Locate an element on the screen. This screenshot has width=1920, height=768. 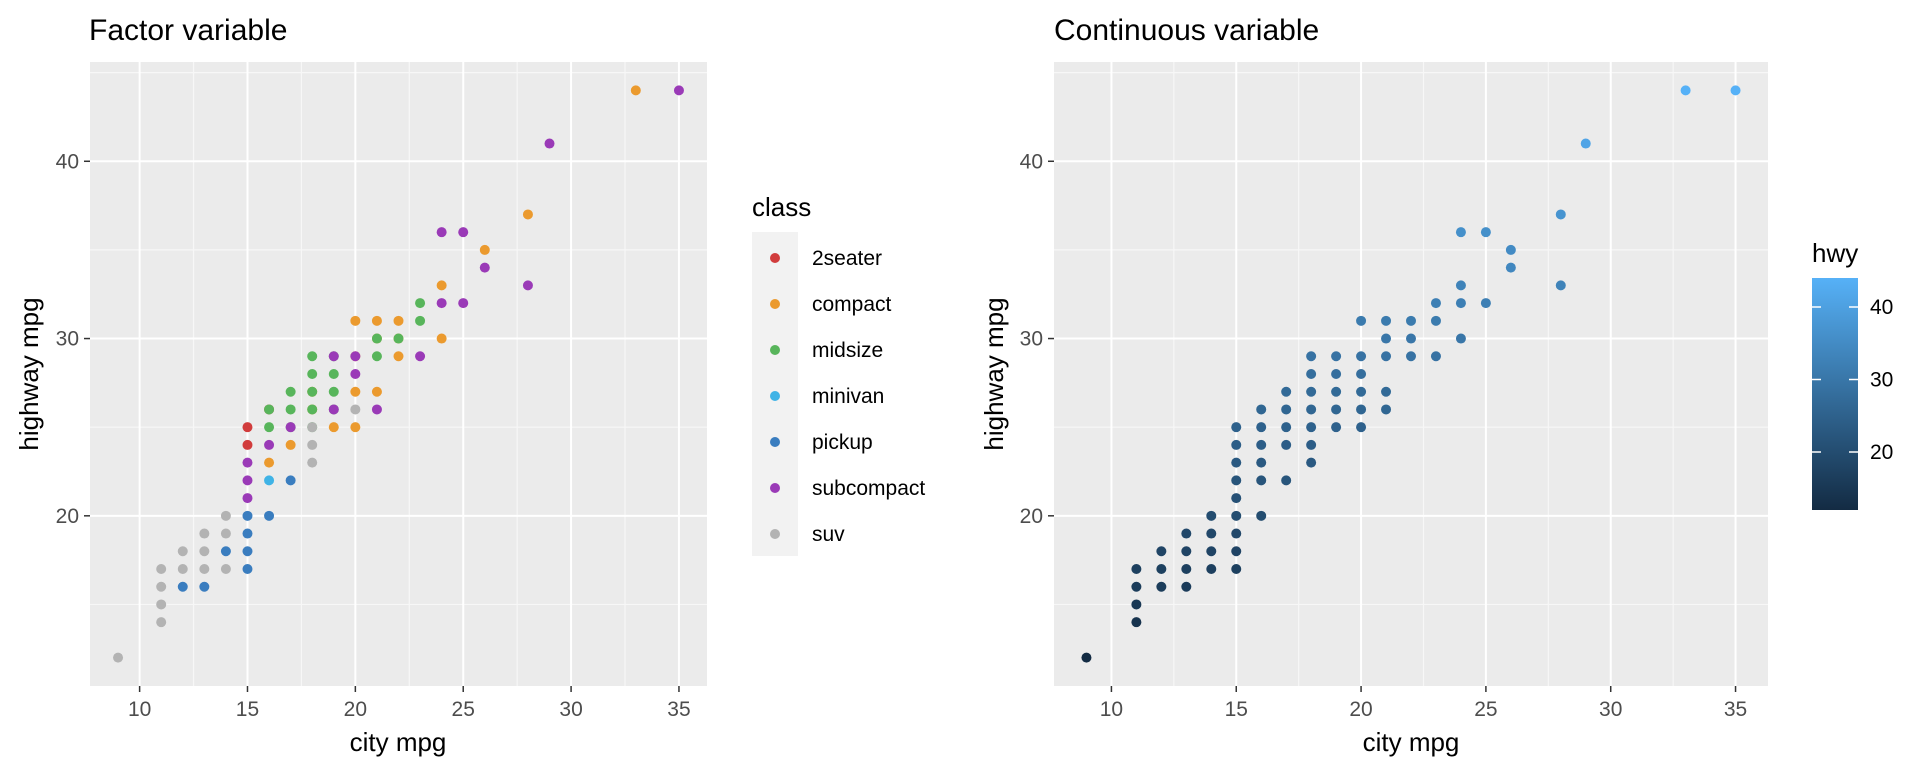
y-tick-label: 40 is located at coordinates (1031, 161).